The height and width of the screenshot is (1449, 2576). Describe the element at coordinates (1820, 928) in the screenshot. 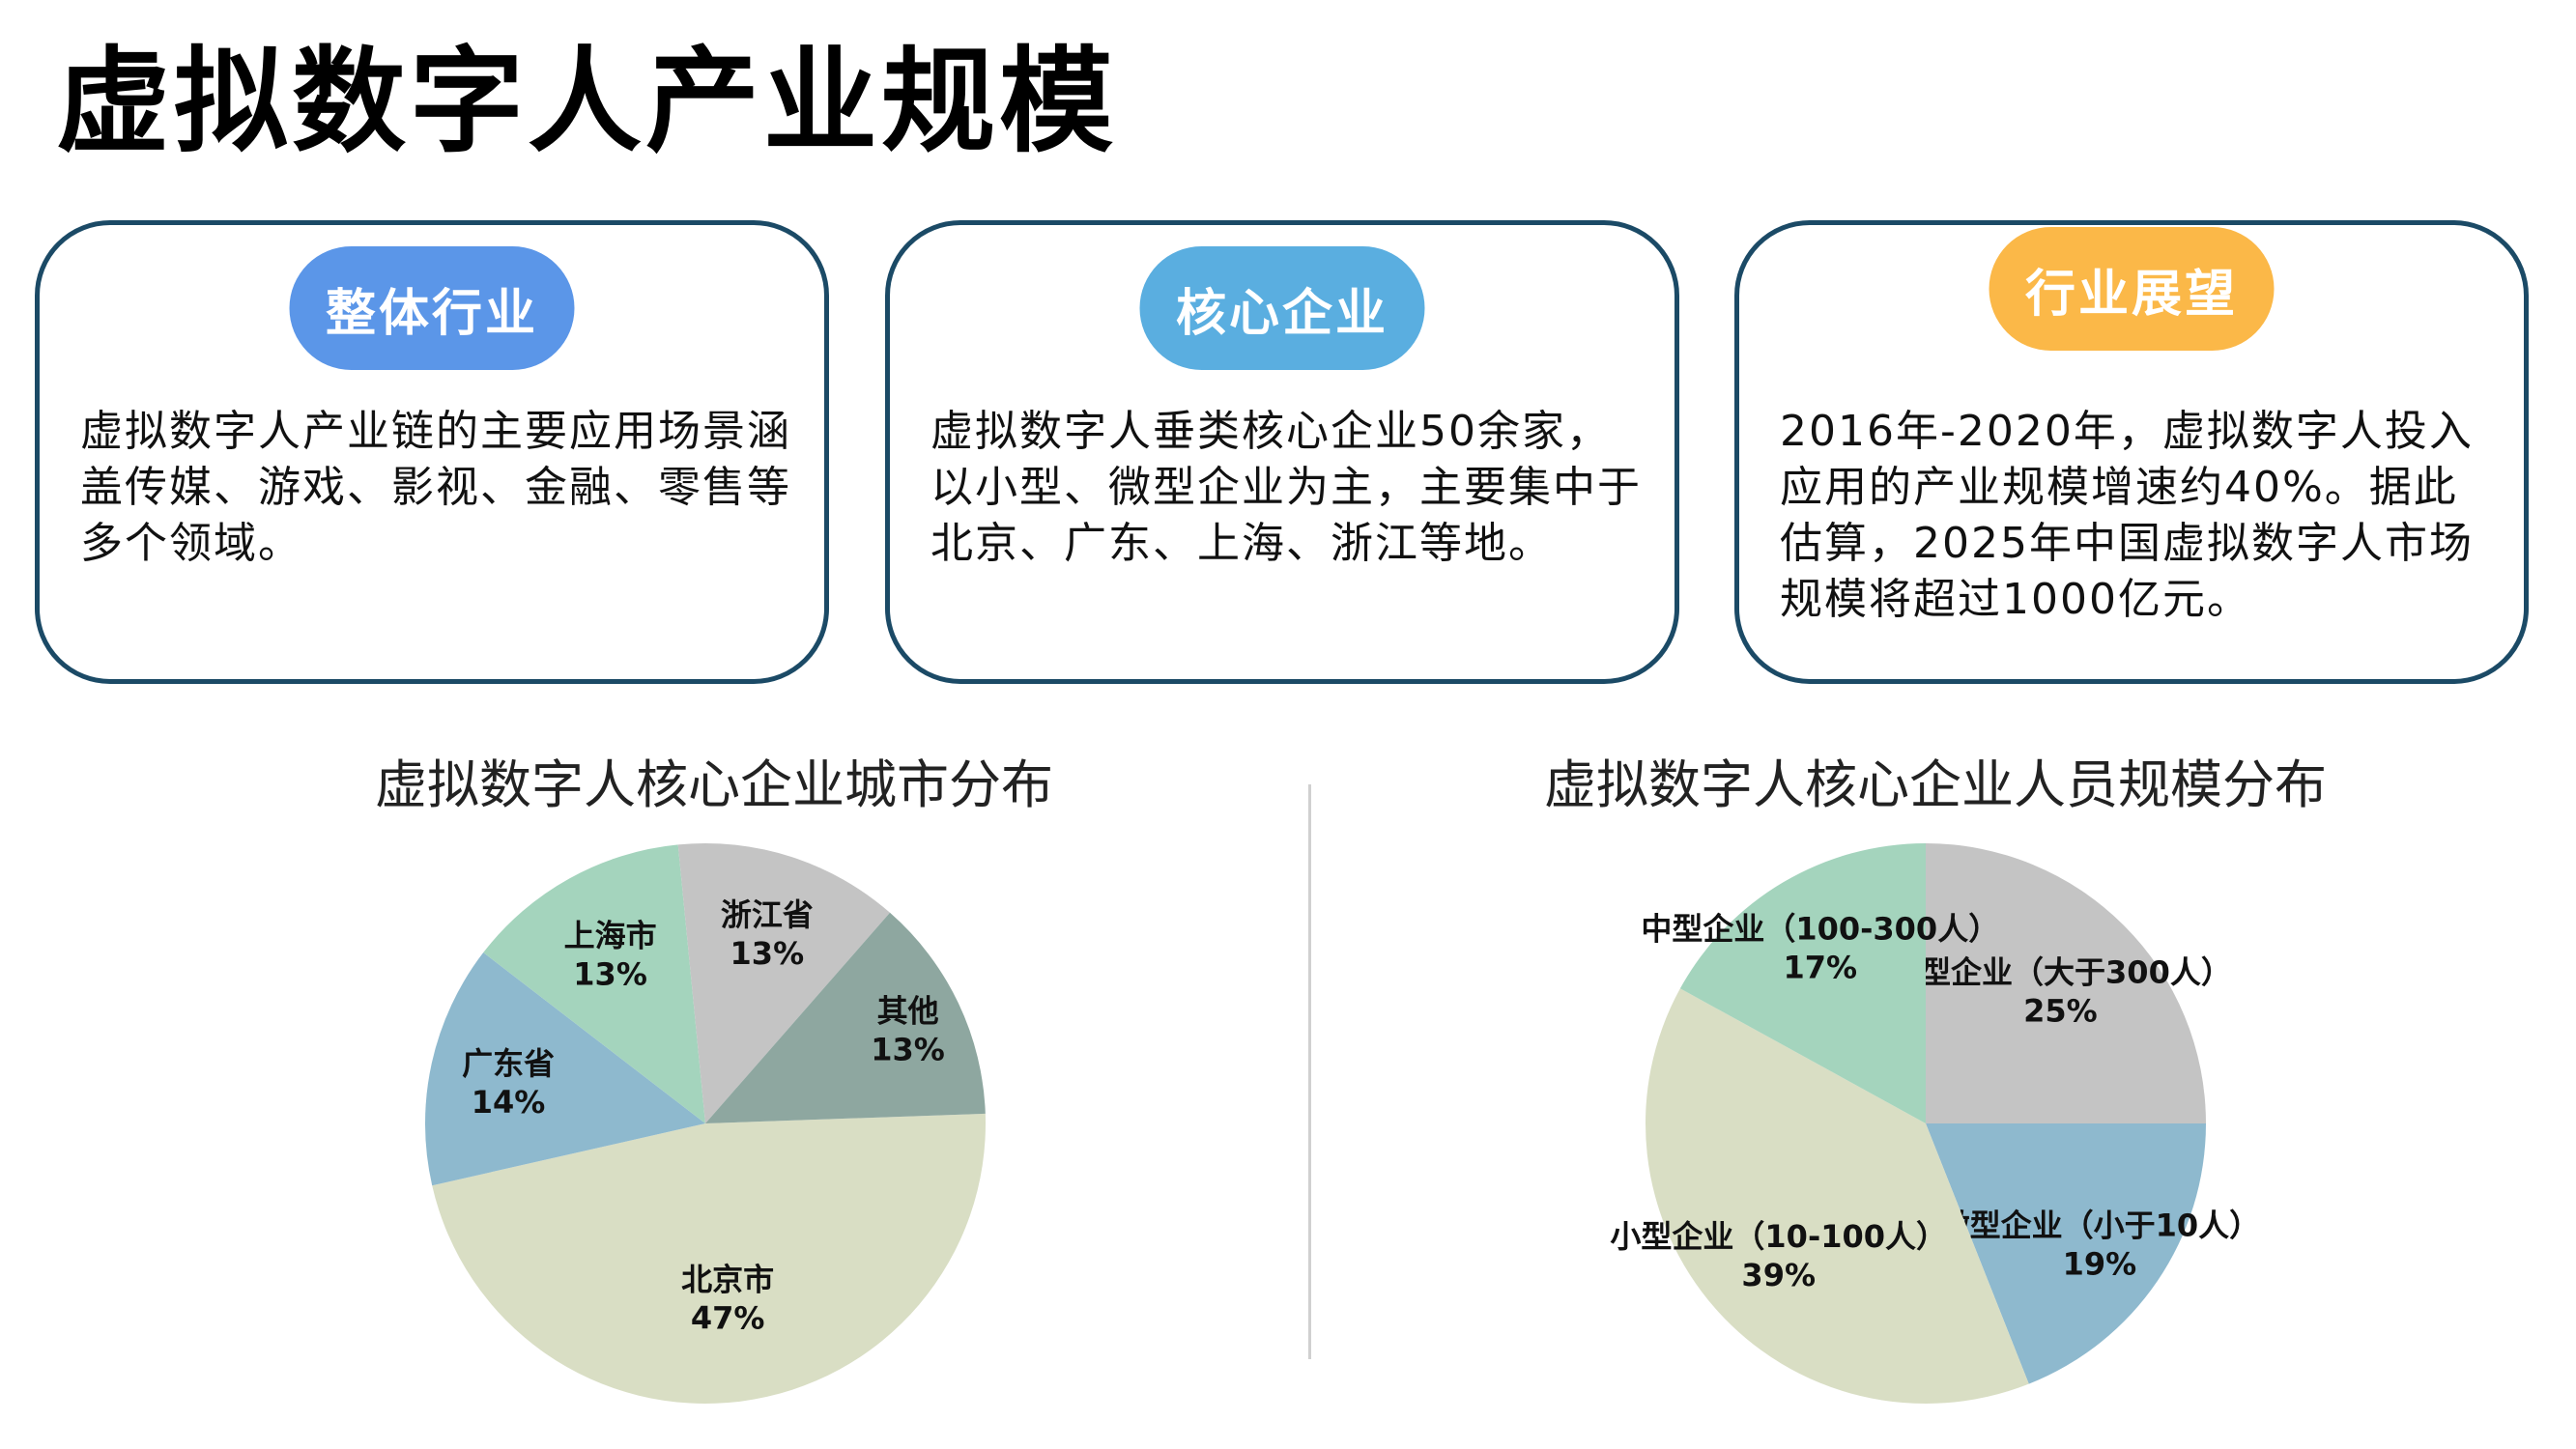

I see `slice-label: 中型企业（100-300人）` at that location.